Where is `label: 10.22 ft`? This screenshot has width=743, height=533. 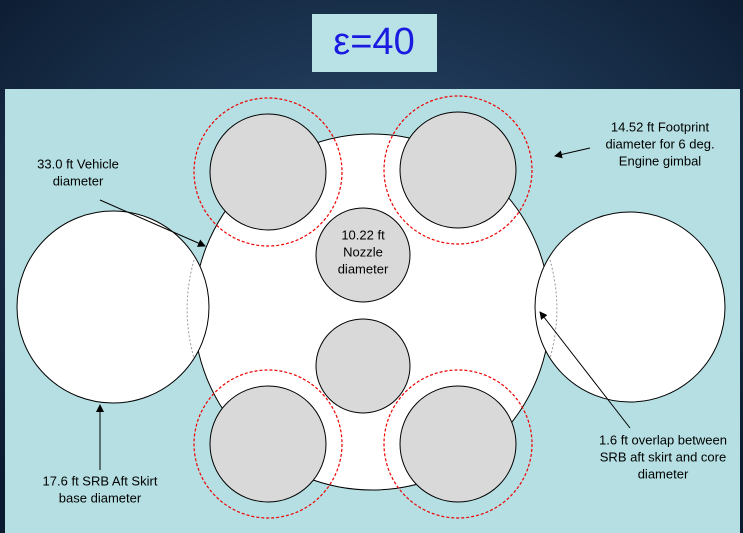 label: 10.22 ft is located at coordinates (363, 234).